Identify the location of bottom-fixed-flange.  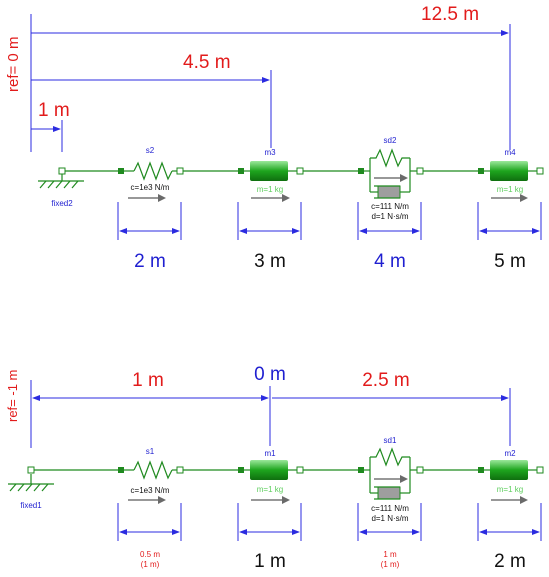
(31, 470).